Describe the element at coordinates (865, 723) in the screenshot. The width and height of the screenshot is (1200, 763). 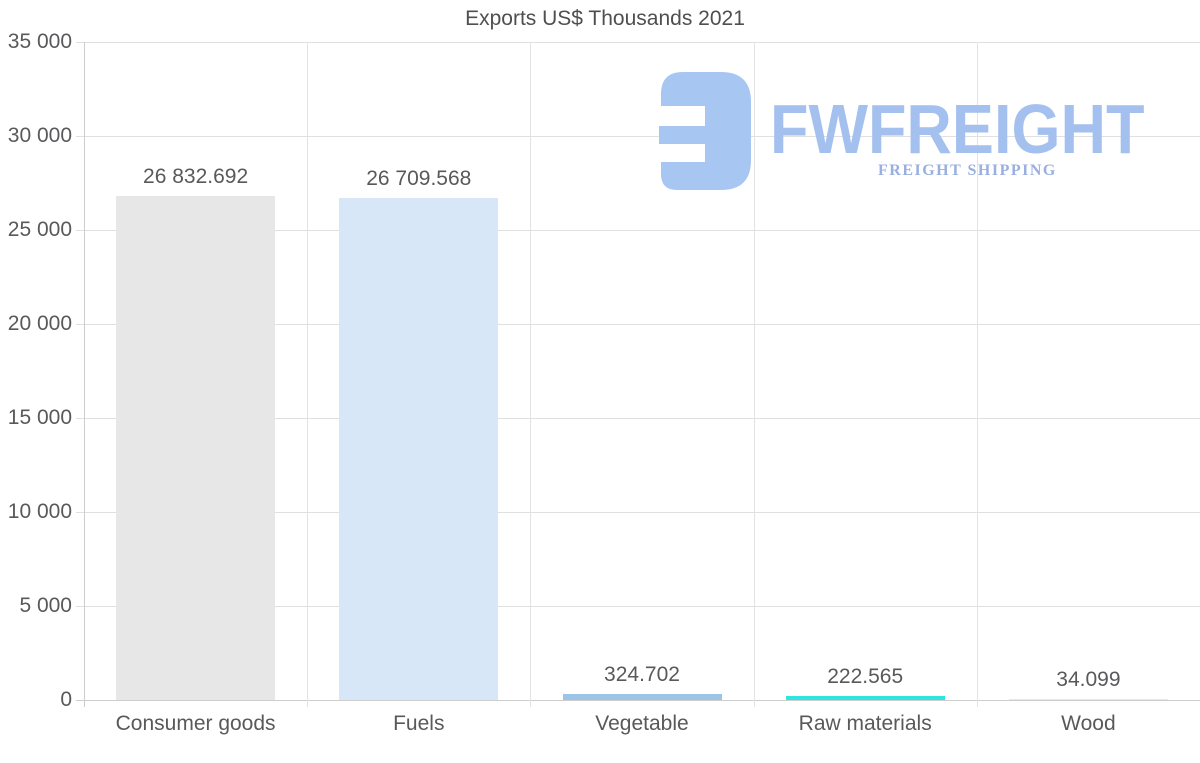
I see `x-axis-category-label-raw-materials: Raw materials` at that location.